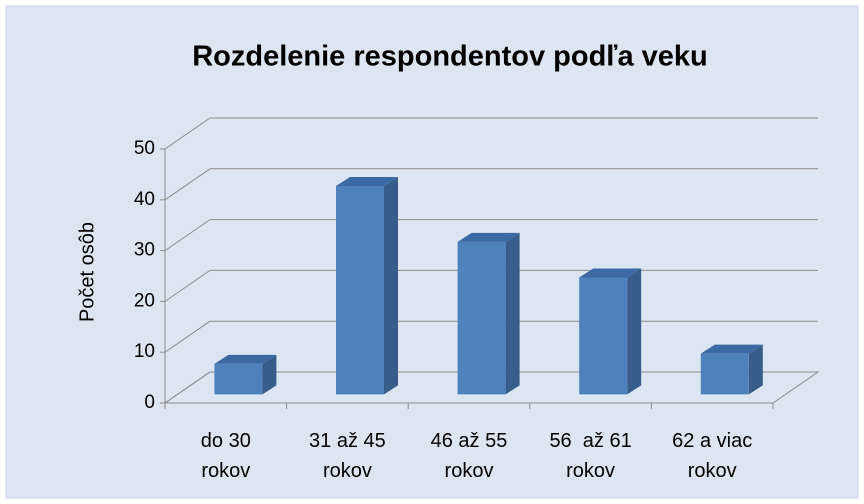 The height and width of the screenshot is (504, 864). Describe the element at coordinates (144, 199) in the screenshot. I see `y-tick-label: 40` at that location.